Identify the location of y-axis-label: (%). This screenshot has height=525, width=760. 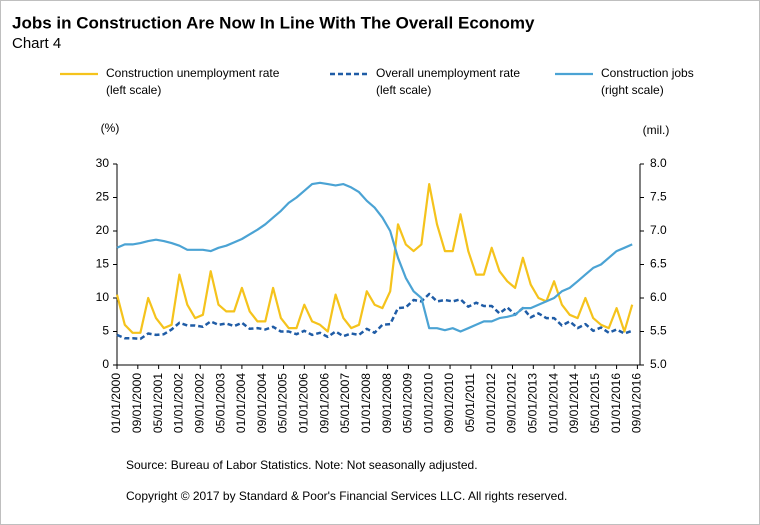
(110, 128).